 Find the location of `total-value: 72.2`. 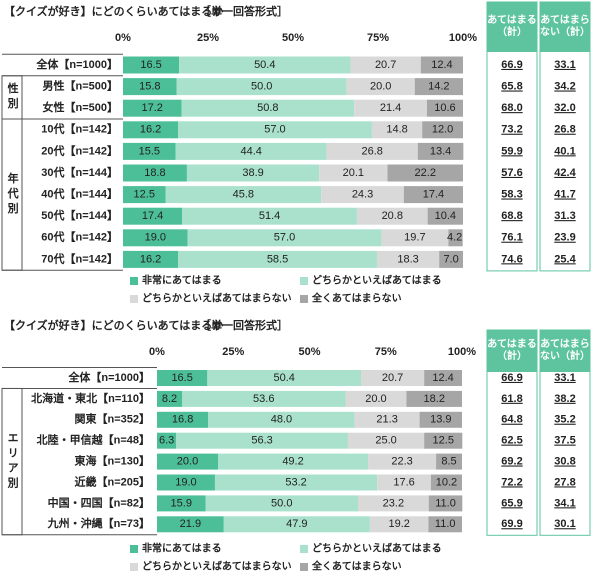

total-value: 72.2 is located at coordinates (511, 482).